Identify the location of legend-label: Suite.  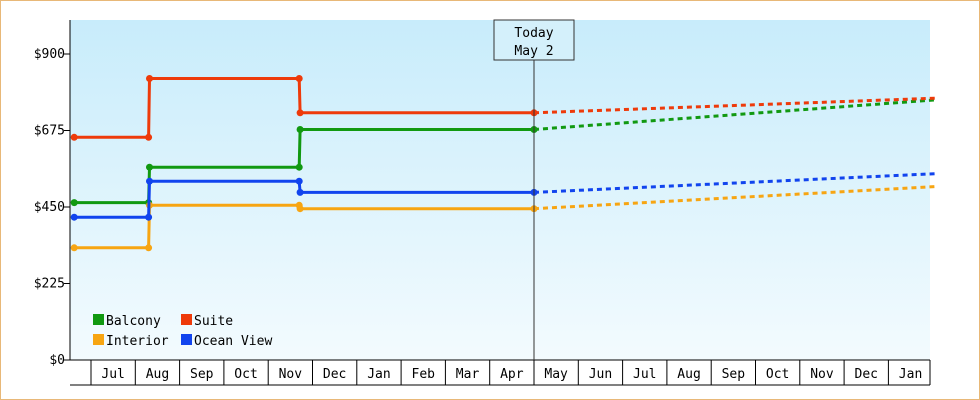
(213, 321).